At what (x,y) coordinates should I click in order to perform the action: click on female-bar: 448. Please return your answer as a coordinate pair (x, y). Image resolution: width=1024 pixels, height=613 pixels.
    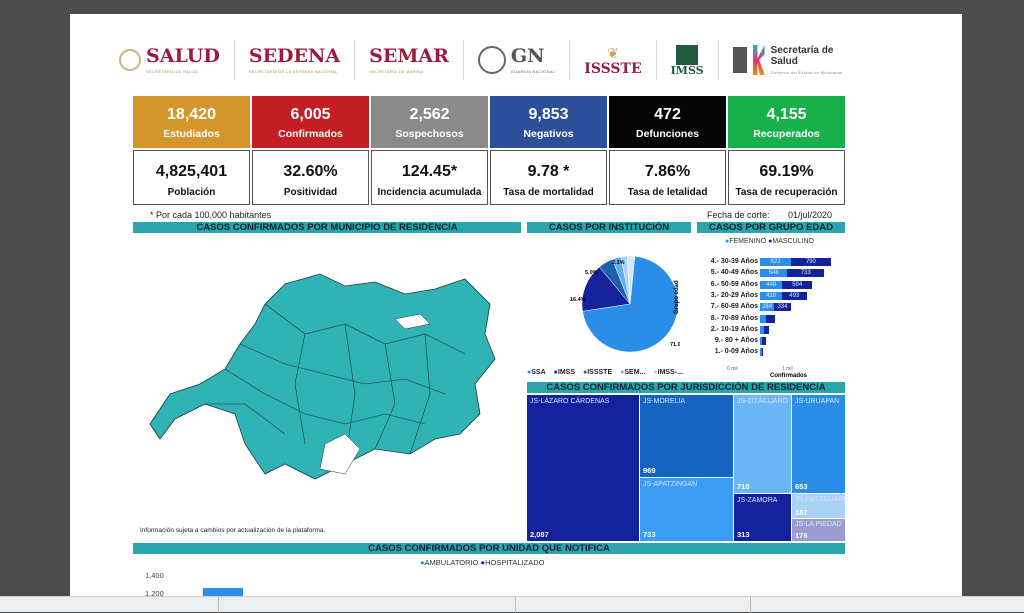
    Looking at the image, I should click on (771, 284).